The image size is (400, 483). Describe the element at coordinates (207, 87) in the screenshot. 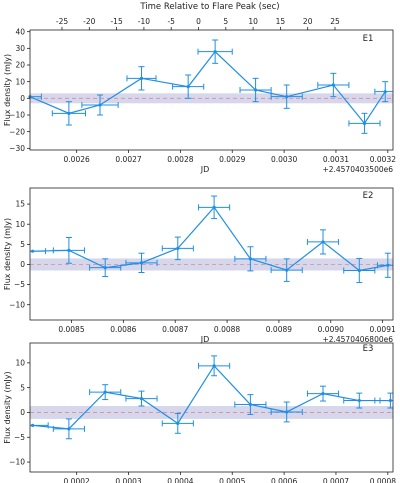

I see `series-line` at that location.